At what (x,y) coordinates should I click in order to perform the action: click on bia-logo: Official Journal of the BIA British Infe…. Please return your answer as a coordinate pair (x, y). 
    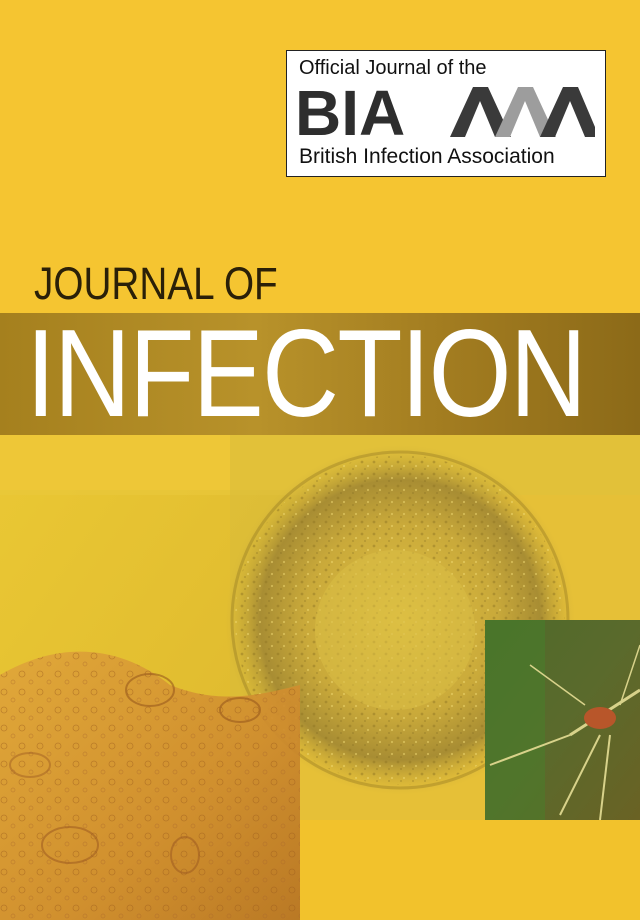
    Looking at the image, I should click on (446, 113).